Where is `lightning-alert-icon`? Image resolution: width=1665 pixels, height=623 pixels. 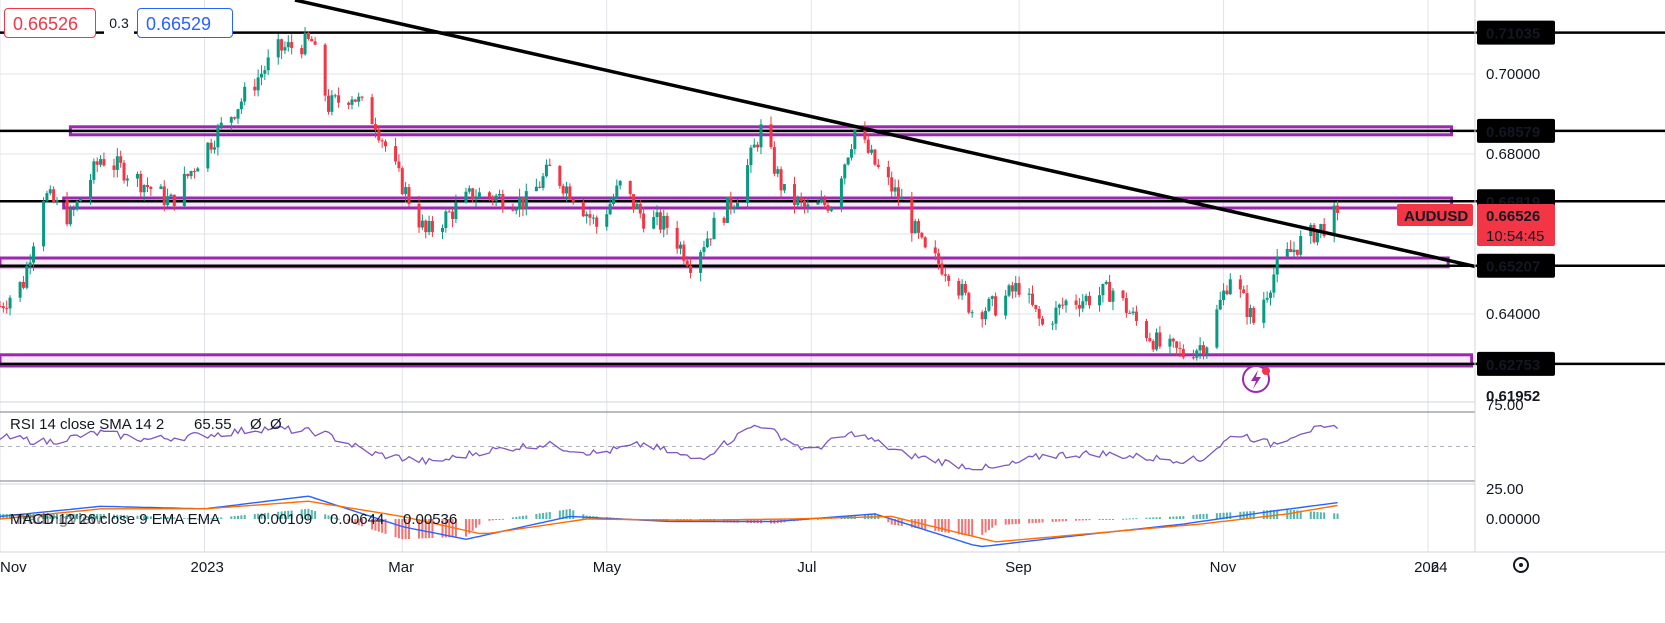 lightning-alert-icon is located at coordinates (1256, 379).